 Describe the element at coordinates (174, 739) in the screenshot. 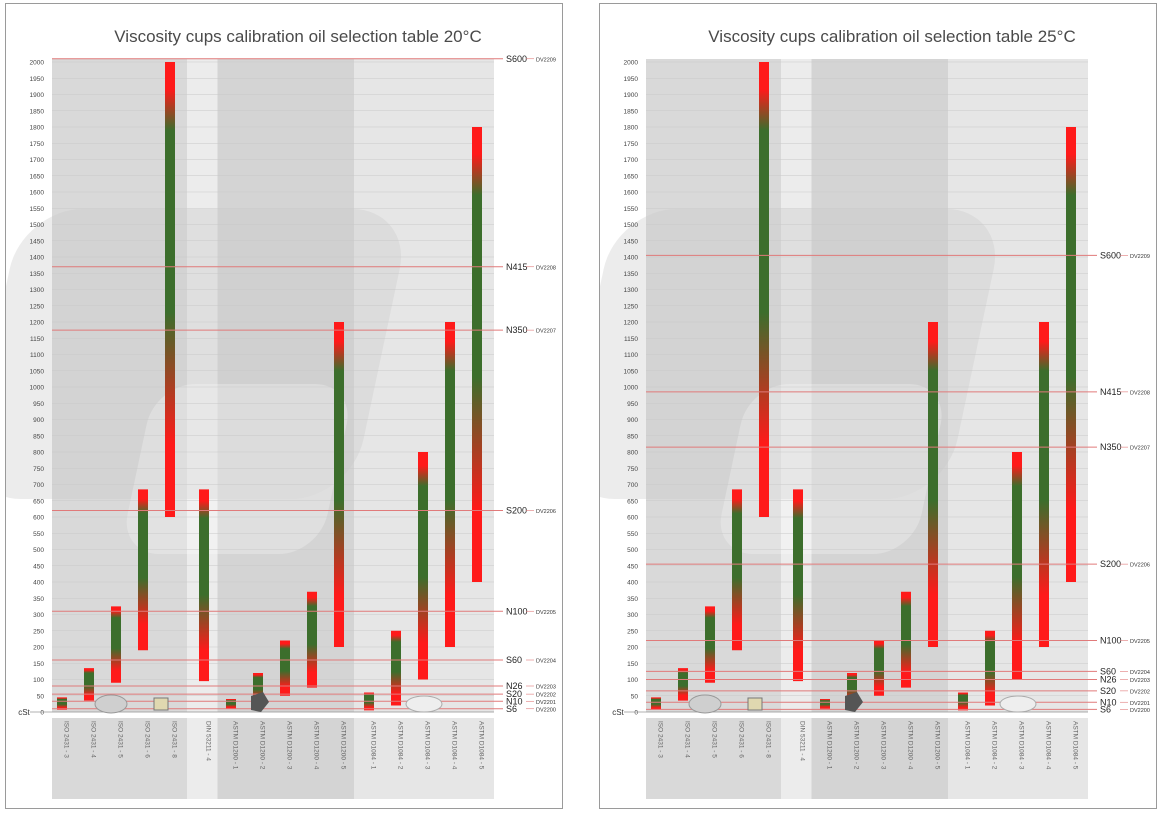

I see `category-label: ISO 2431 - 8` at that location.